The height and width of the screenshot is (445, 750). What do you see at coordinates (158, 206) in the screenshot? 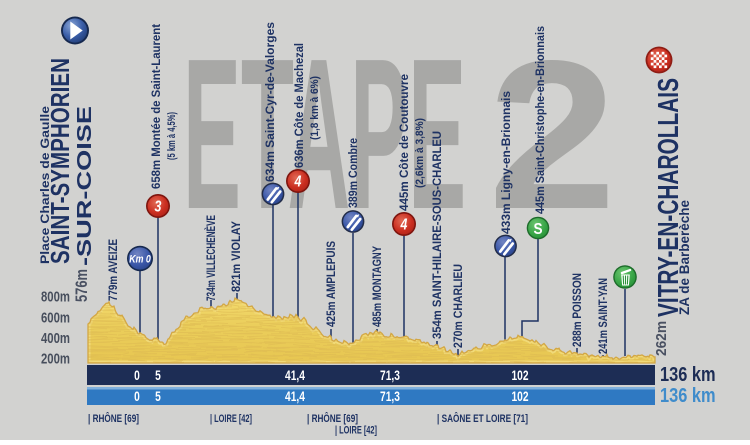
I see `svg-text: 3` at bounding box center [158, 206].